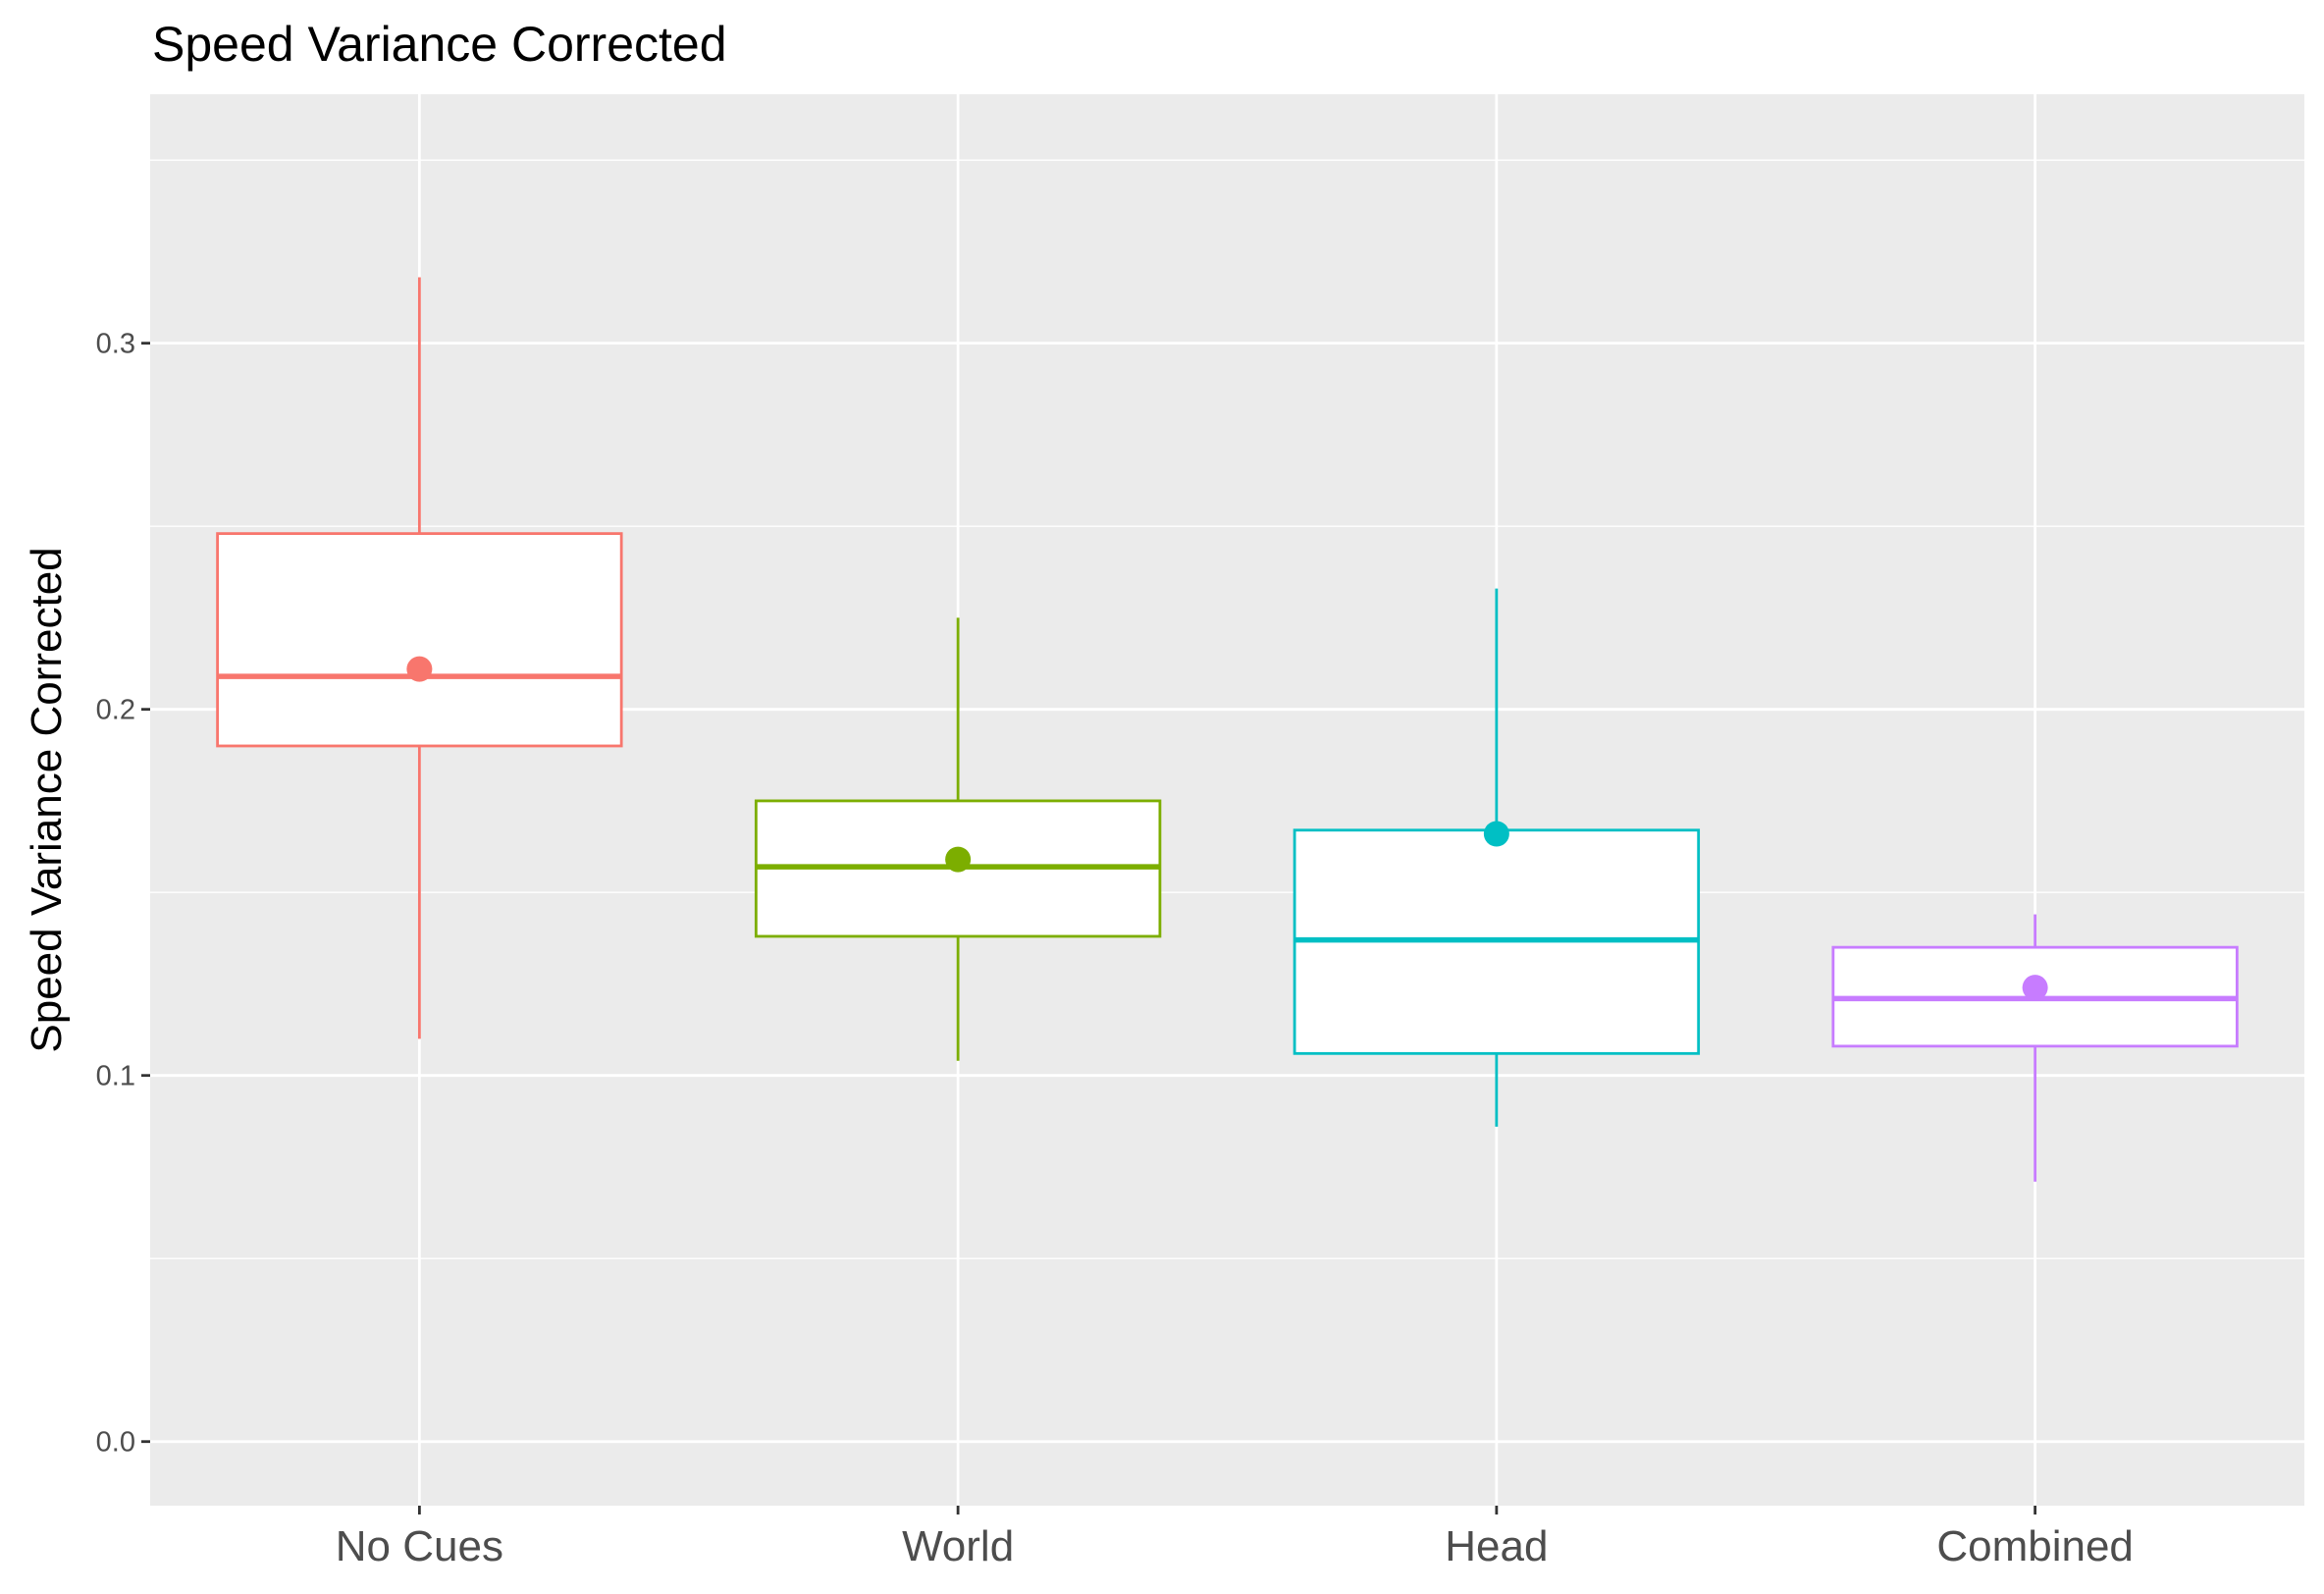  I want to click on x-tick-label: Head, so click(1496, 1546).